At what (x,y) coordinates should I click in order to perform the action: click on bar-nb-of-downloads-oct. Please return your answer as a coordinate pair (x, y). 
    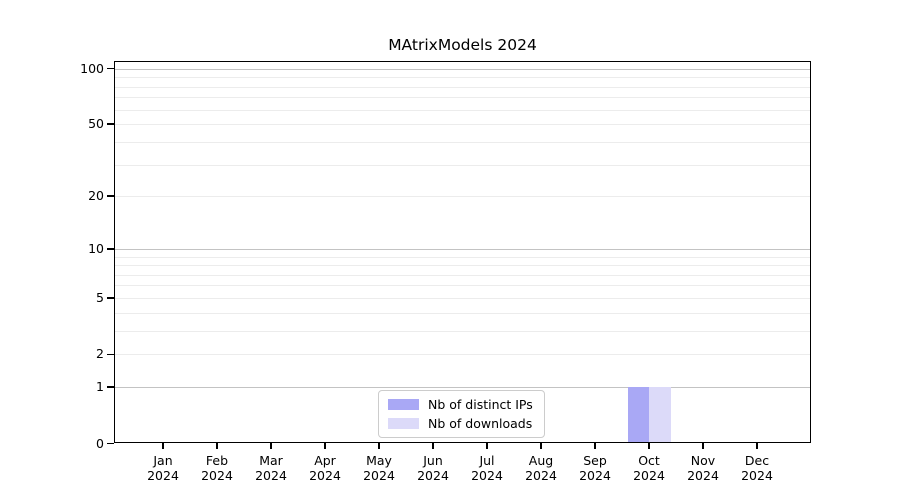
    Looking at the image, I should click on (660, 415).